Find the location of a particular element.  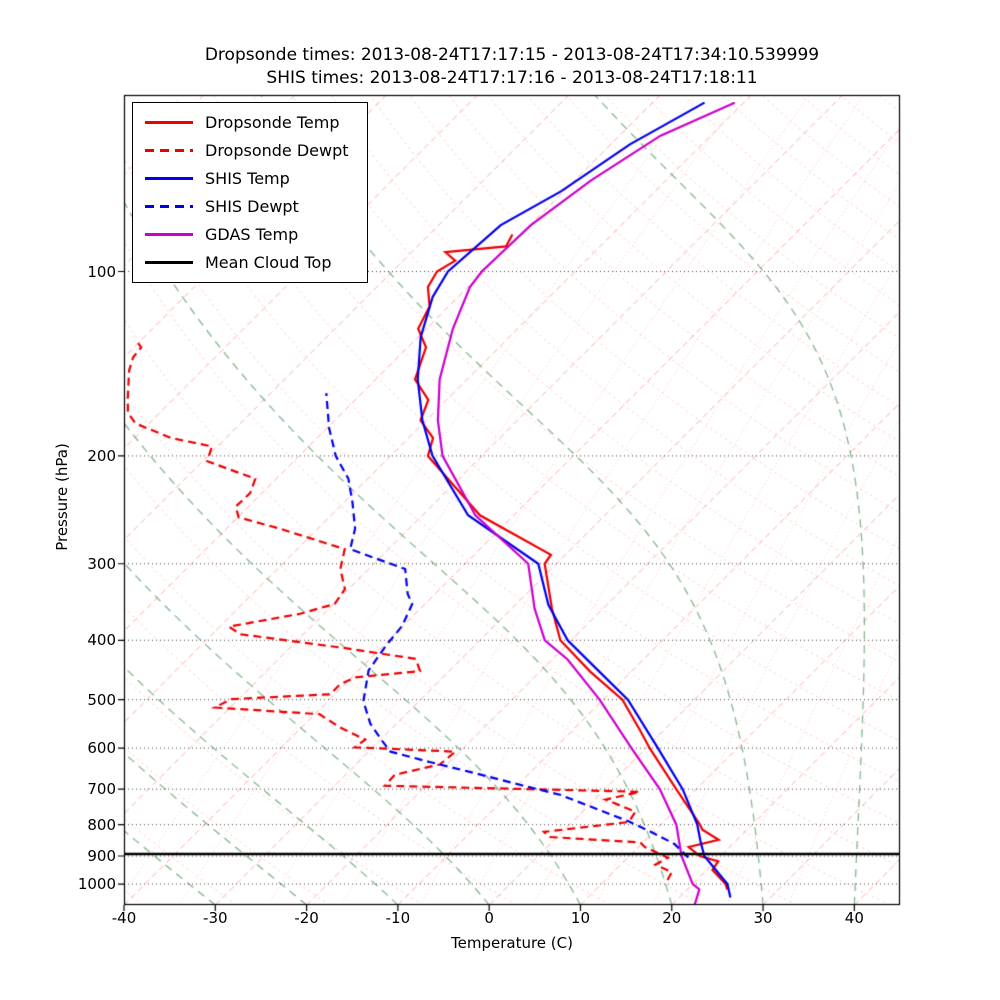

y-tick-label: 900 is located at coordinates (101, 856).